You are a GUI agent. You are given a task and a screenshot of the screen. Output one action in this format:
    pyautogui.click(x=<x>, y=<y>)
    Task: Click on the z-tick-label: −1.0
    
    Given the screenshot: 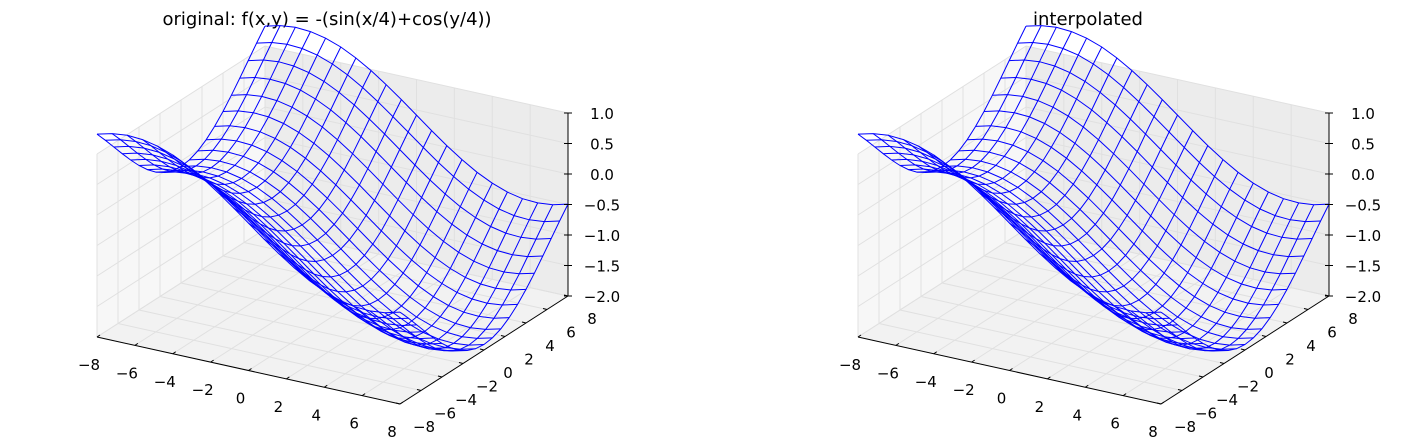 What is the action you would take?
    pyautogui.click(x=1363, y=236)
    